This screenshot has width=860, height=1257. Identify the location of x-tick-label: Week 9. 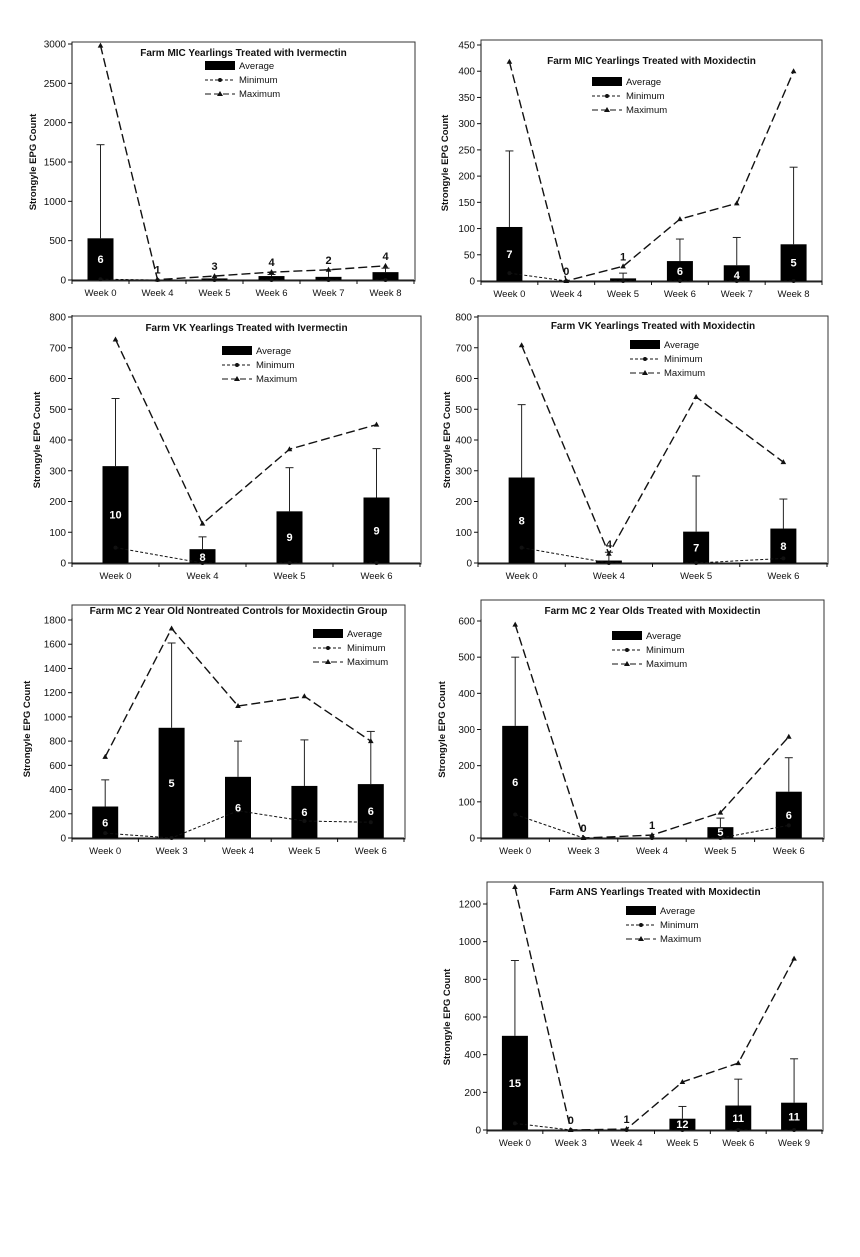
(794, 1143).